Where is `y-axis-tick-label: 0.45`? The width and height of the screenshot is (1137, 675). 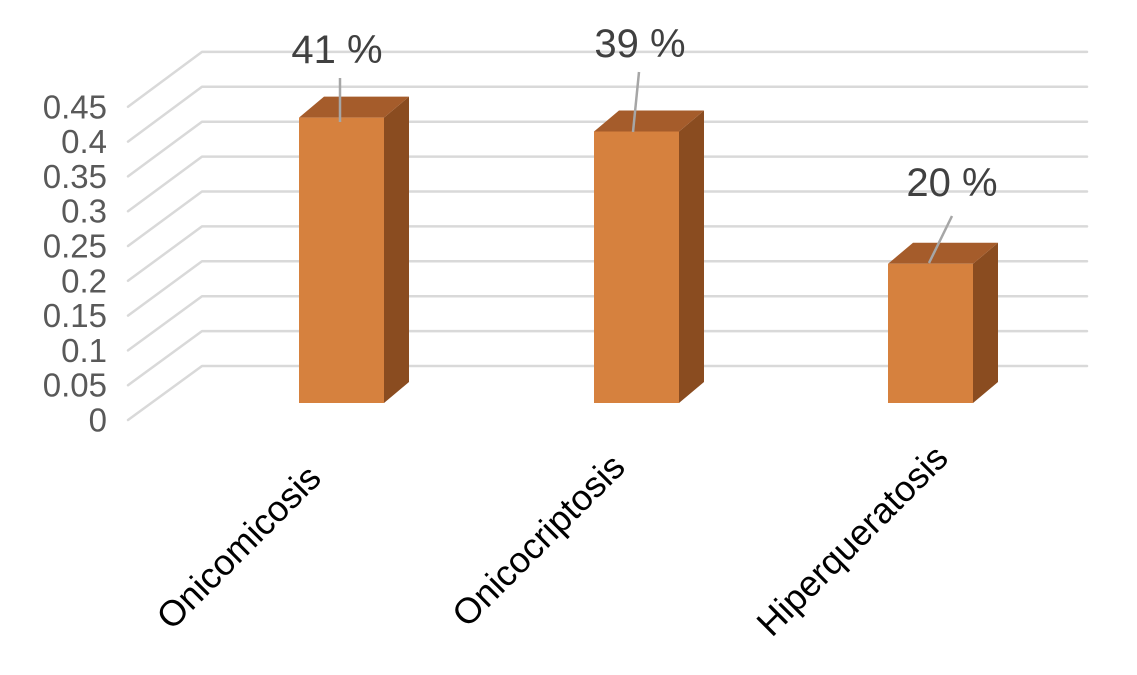 y-axis-tick-label: 0.45 is located at coordinates (75, 106).